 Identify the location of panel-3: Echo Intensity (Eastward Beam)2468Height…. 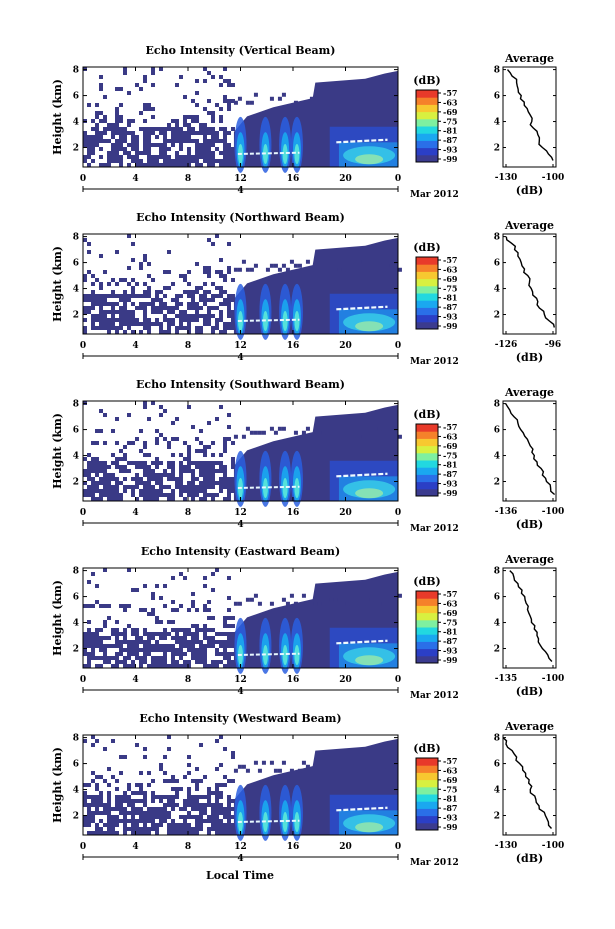
(307, 623).